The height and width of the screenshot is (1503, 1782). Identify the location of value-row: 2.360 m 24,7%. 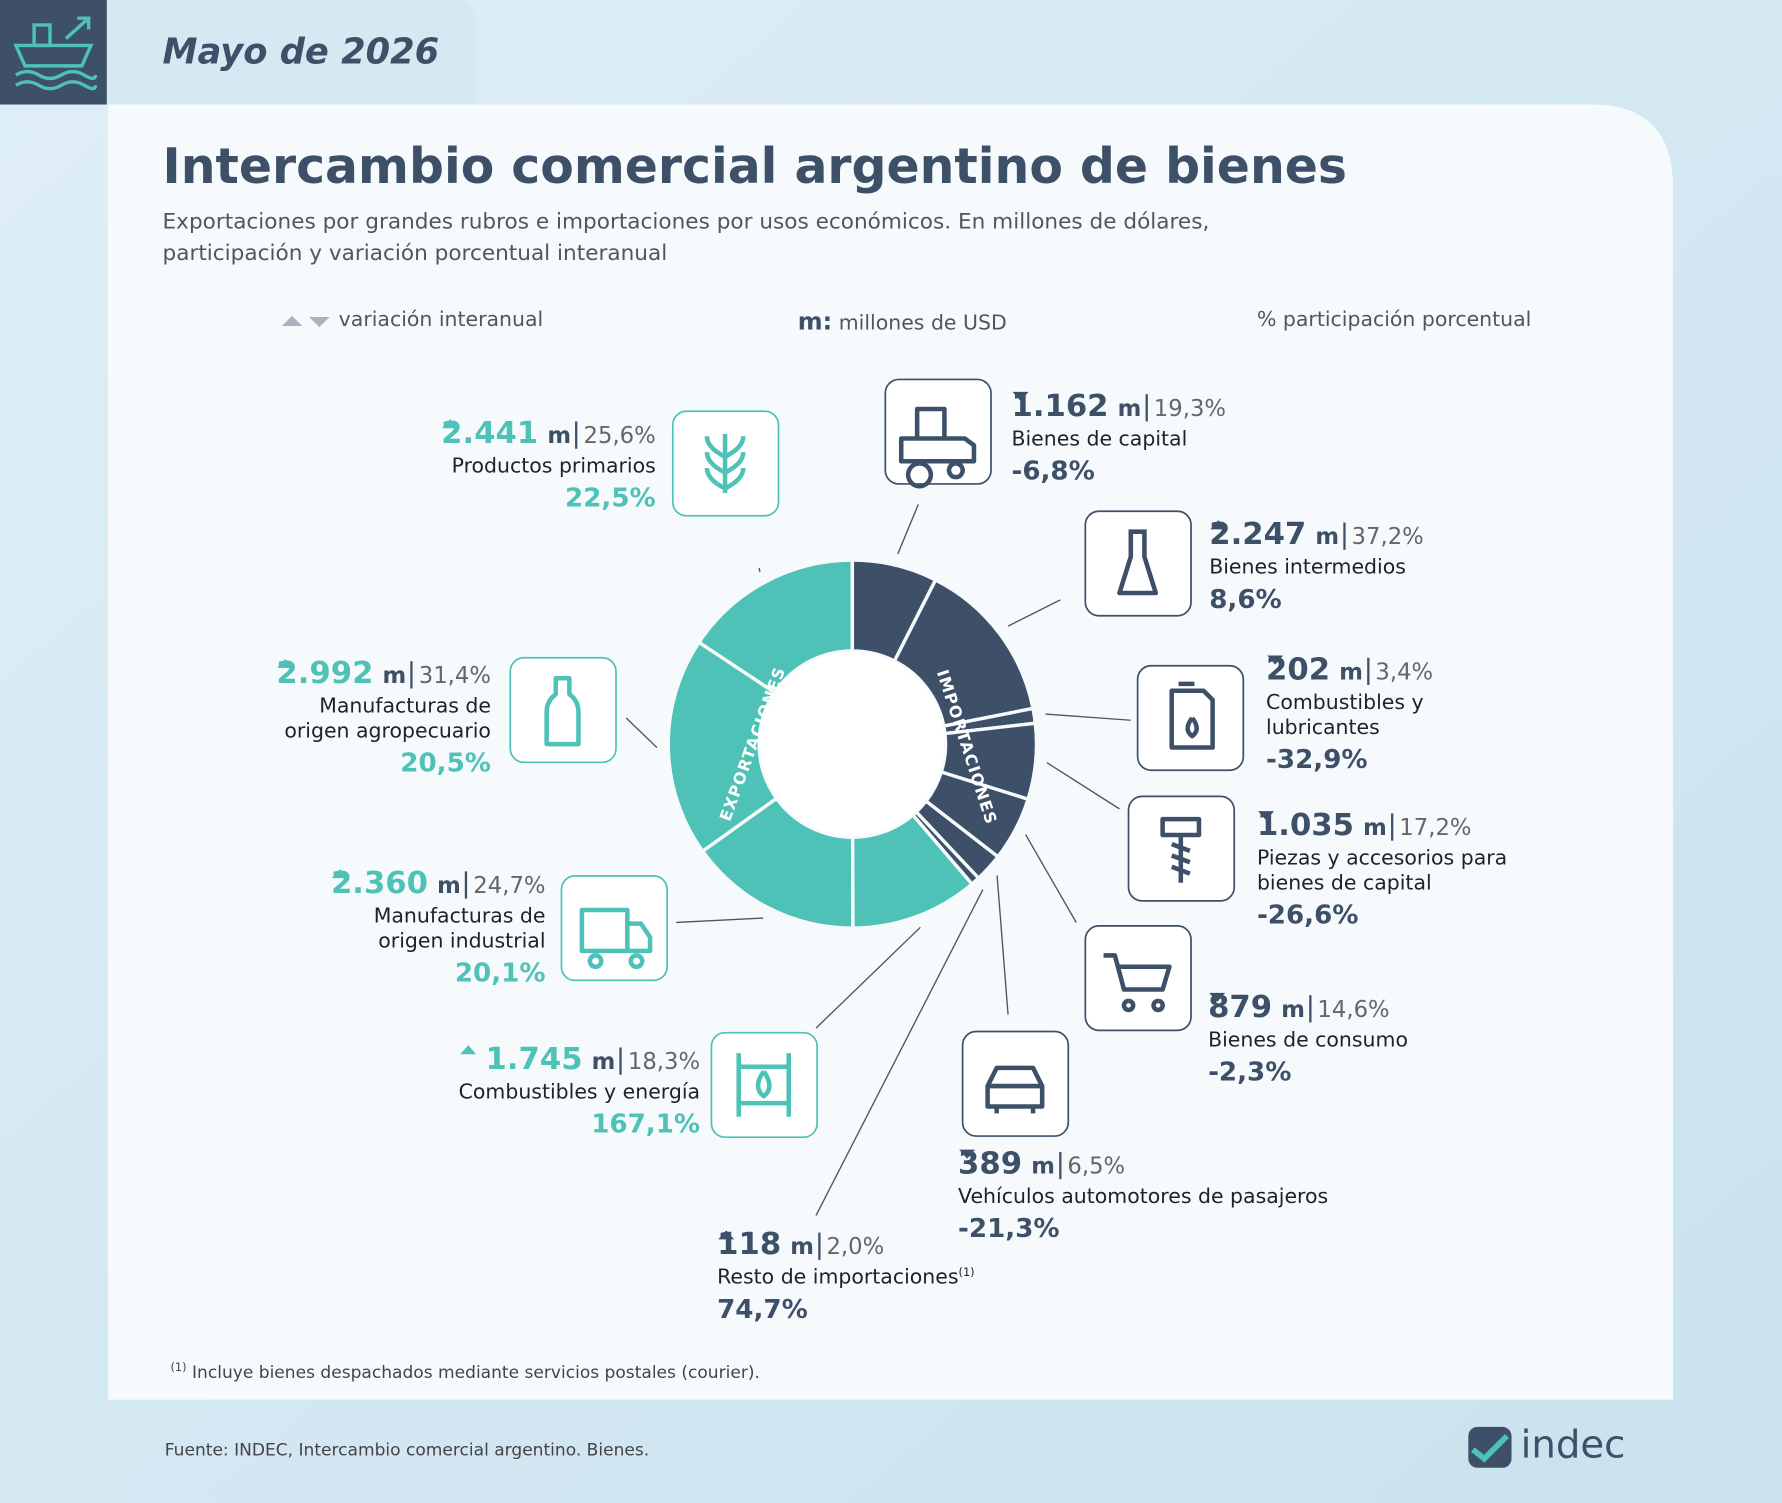
(438, 884).